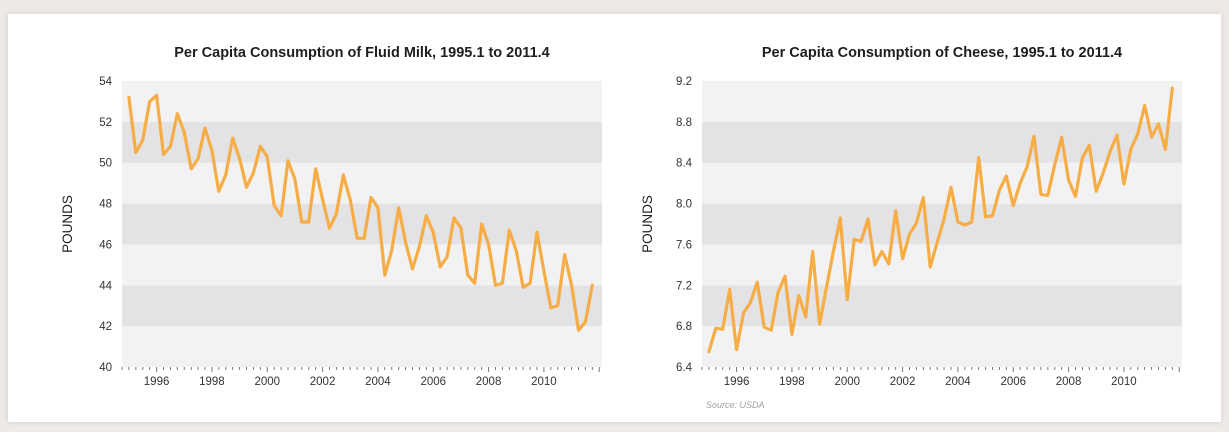  Describe the element at coordinates (105, 368) in the screenshot. I see `y-tick-label: 40` at that location.